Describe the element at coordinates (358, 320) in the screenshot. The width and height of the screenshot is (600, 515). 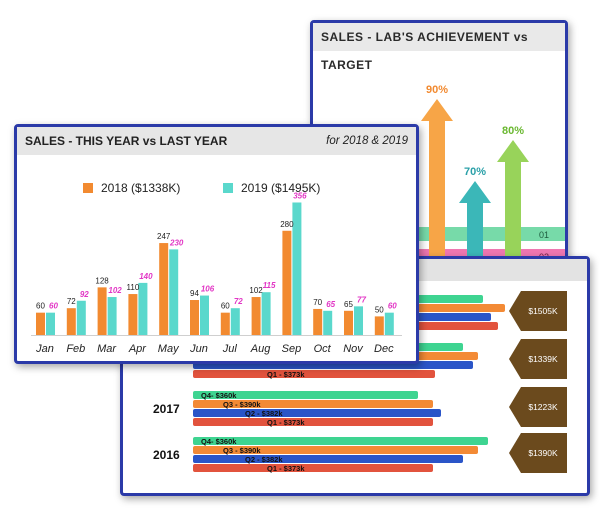
I see `bar-2019-nov` at that location.